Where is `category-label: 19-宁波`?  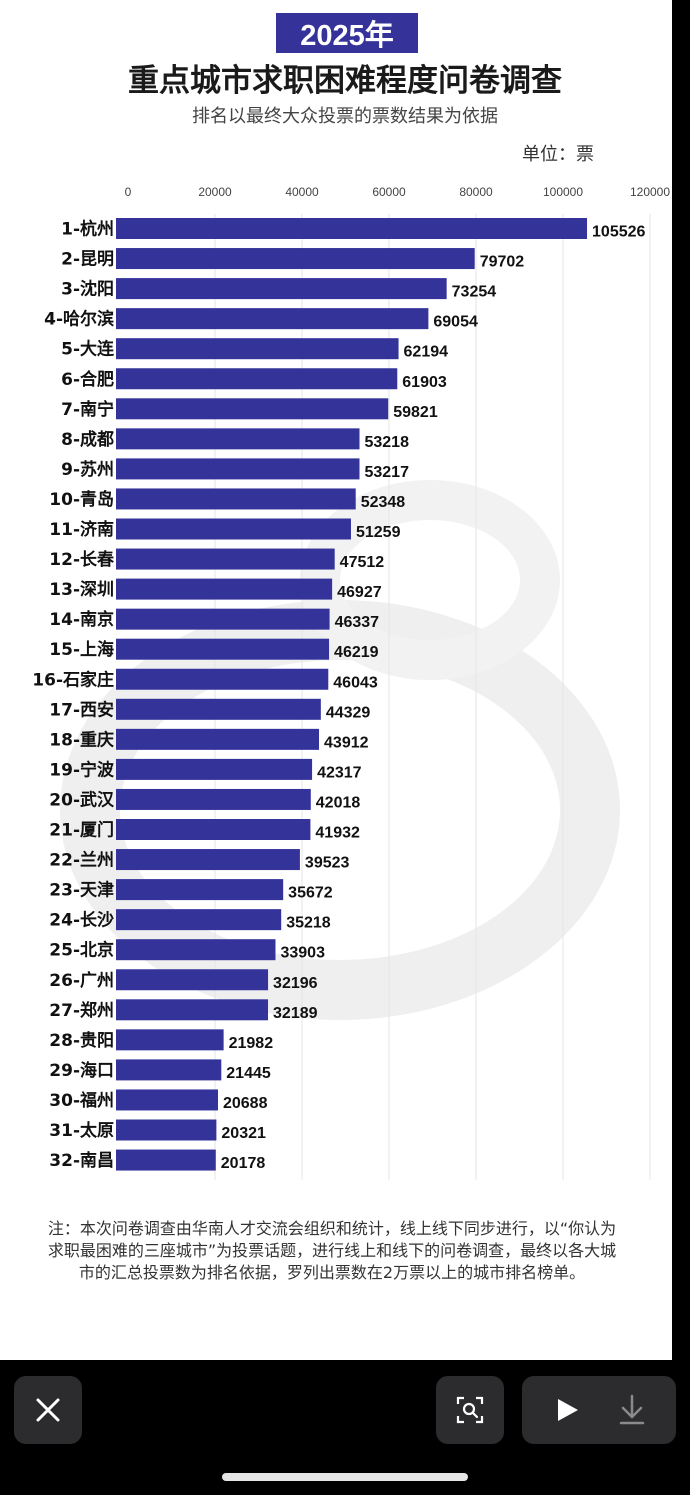 category-label: 19-宁波 is located at coordinates (82, 769).